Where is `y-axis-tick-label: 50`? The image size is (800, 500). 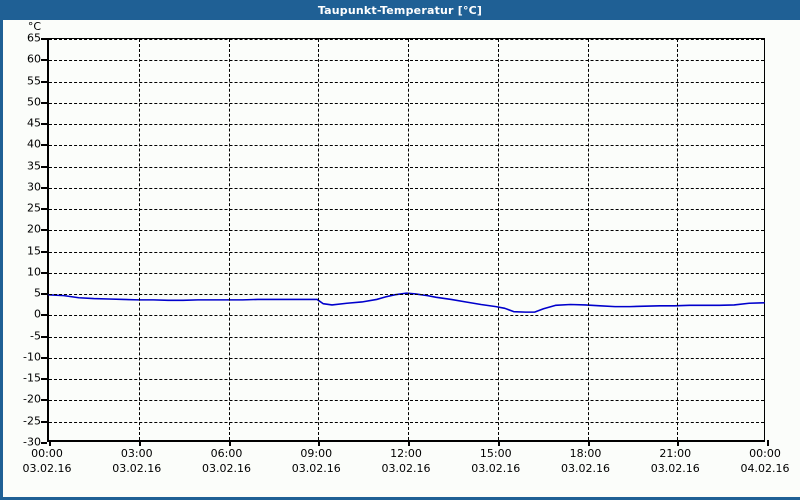 y-axis-tick-label: 50 is located at coordinates (34, 102).